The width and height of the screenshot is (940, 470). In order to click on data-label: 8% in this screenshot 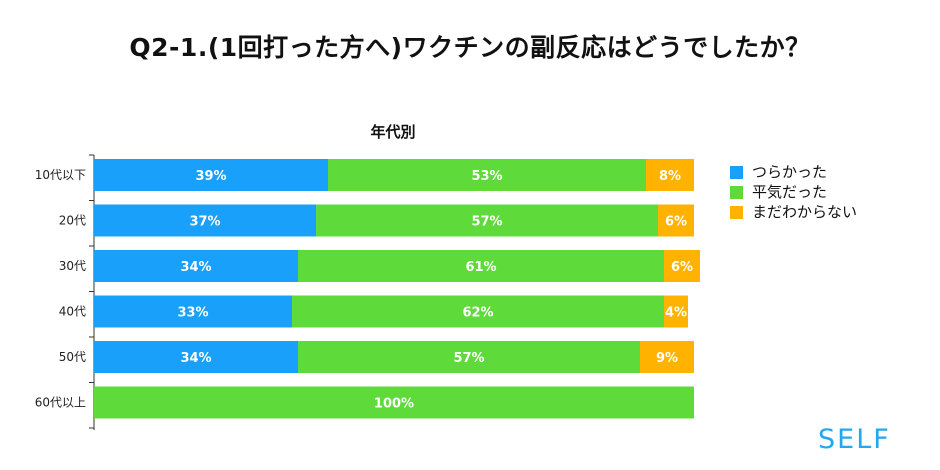, I will do `click(670, 176)`.